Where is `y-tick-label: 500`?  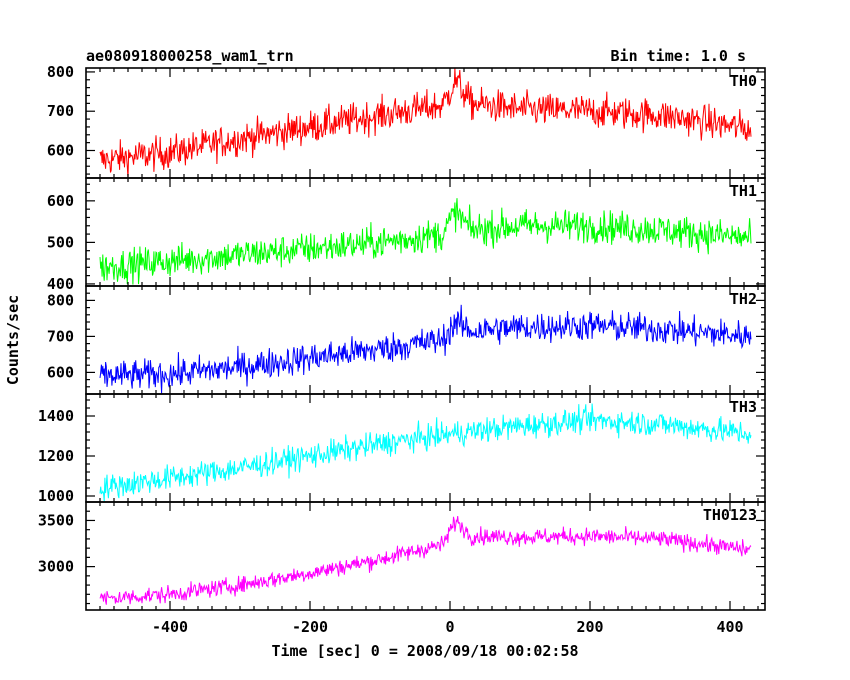
y-tick-label: 500 is located at coordinates (60, 242).